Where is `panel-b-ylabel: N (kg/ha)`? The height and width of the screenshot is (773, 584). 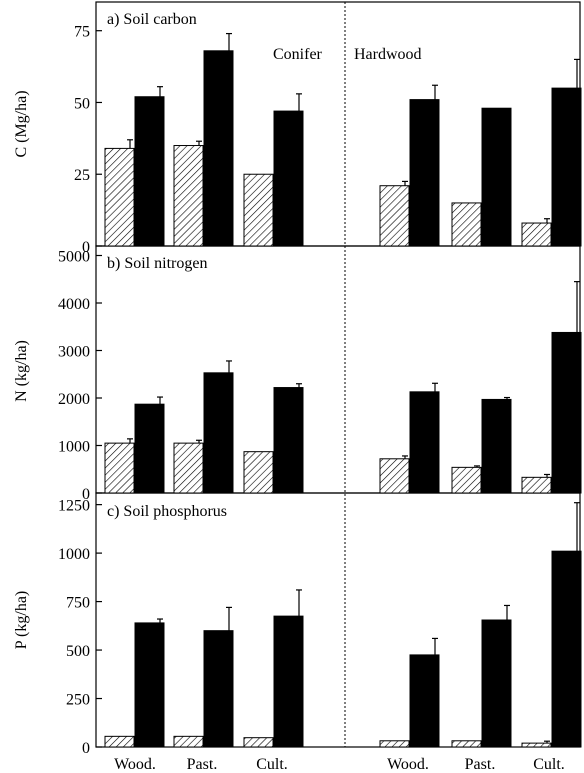
panel-b-ylabel: N (kg/ha) is located at coordinates (21, 371).